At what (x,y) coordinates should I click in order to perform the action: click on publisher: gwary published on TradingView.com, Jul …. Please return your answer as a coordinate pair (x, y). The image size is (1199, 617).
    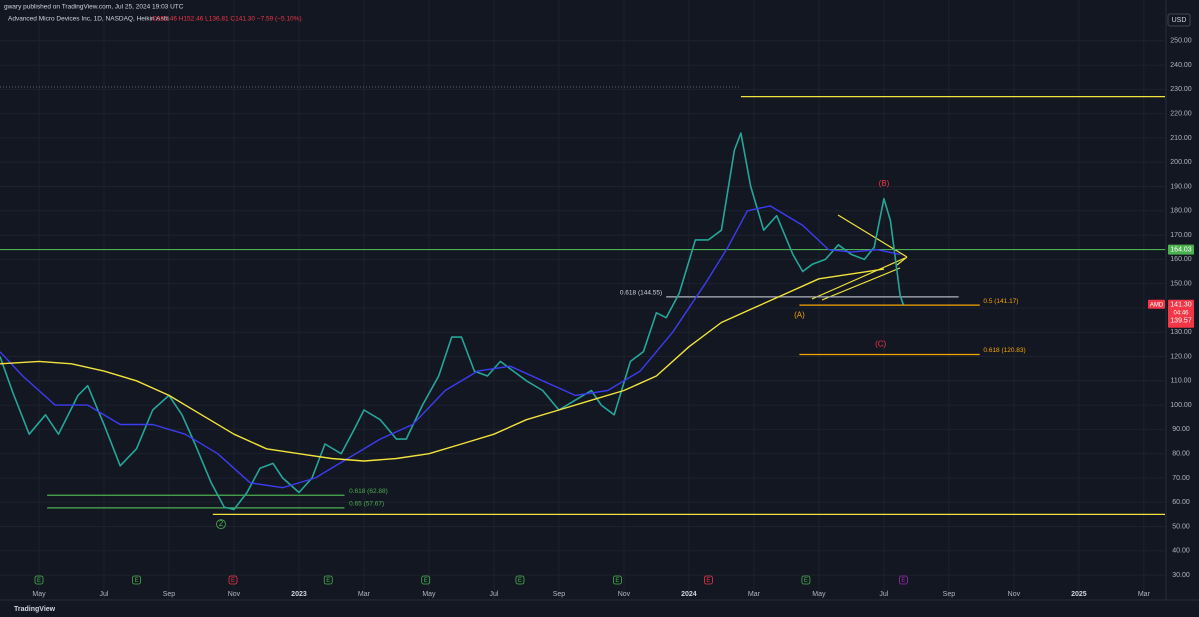
    Looking at the image, I should click on (94, 7).